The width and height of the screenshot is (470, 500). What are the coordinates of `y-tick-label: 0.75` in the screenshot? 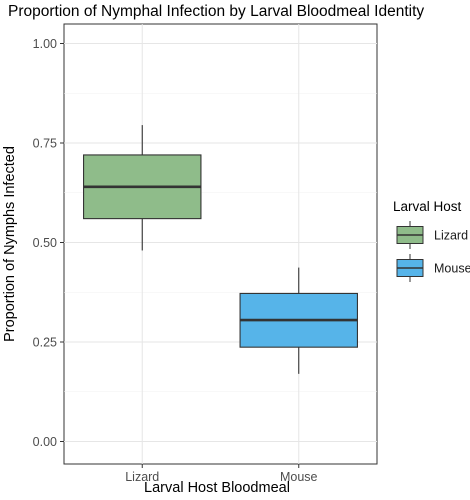 It's located at (45, 144).